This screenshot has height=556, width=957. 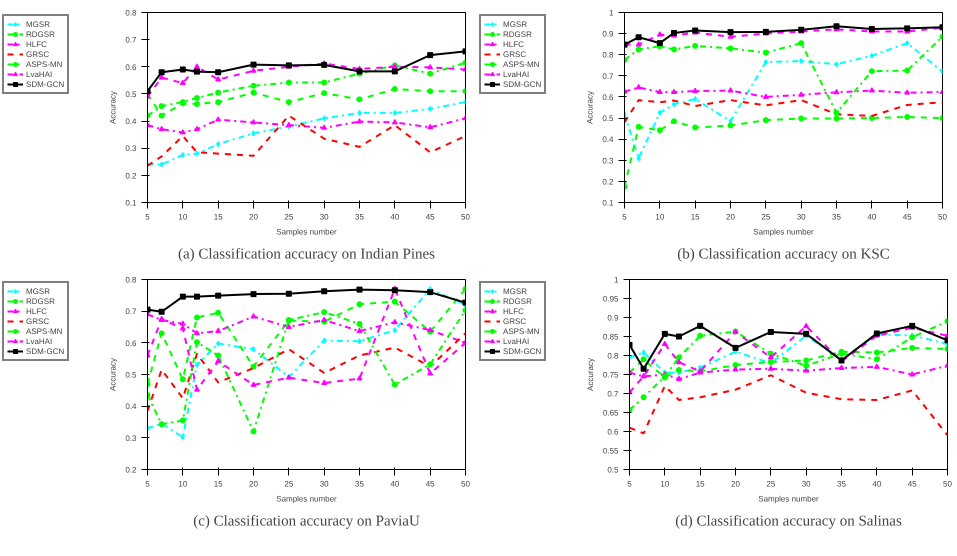 I want to click on text: (b) Classification accuracy on KSC, so click(x=783, y=254).